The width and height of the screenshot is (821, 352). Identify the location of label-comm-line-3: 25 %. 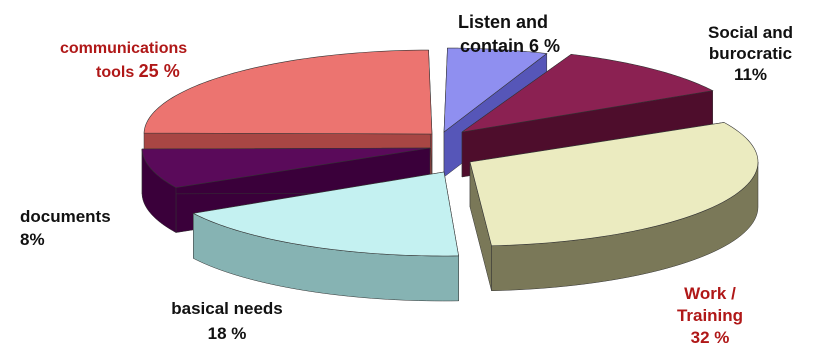
(159, 71).